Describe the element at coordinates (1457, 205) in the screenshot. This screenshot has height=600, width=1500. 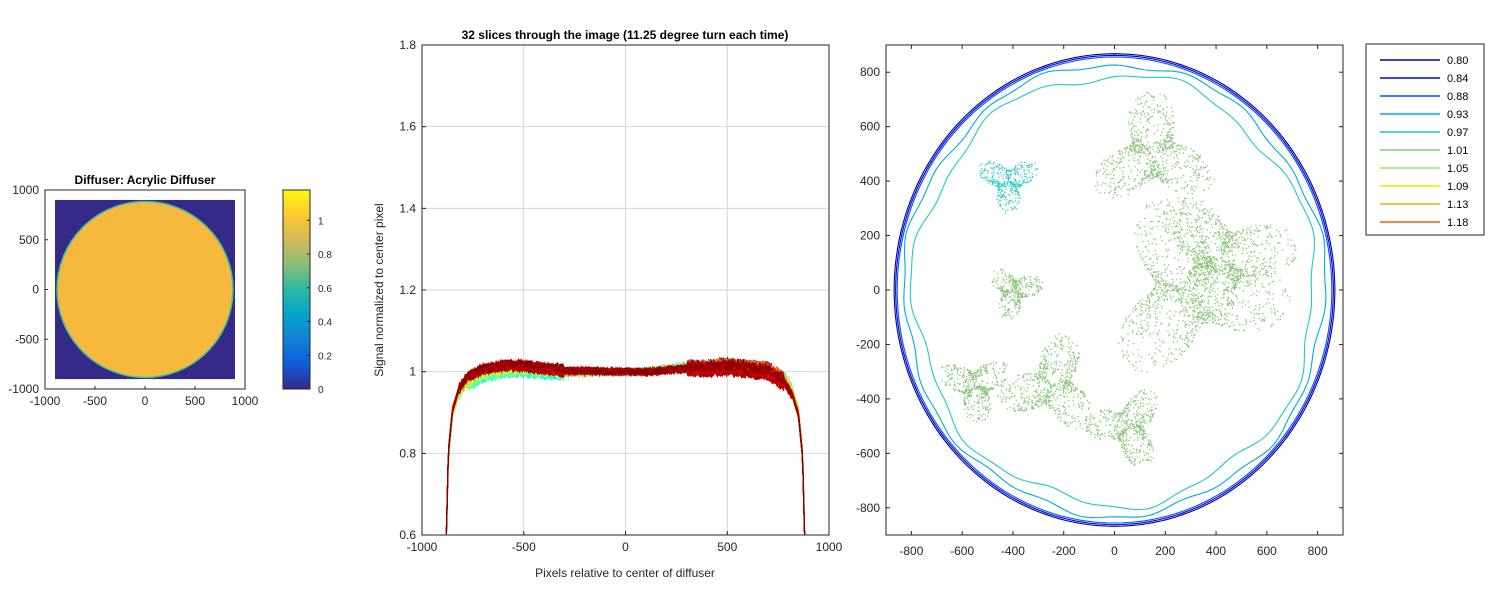
I see `legend-label-1.13: 1.13` at that location.